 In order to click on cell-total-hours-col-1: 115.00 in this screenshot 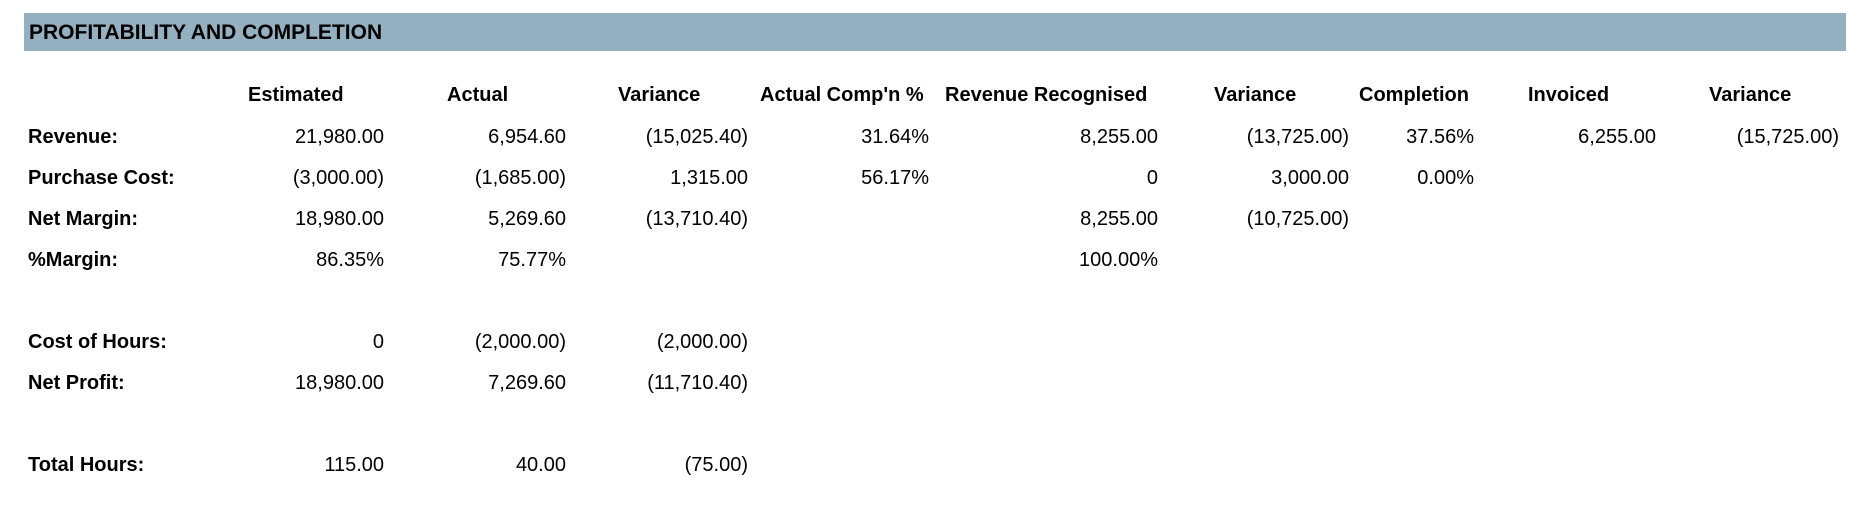, I will do `click(354, 465)`.